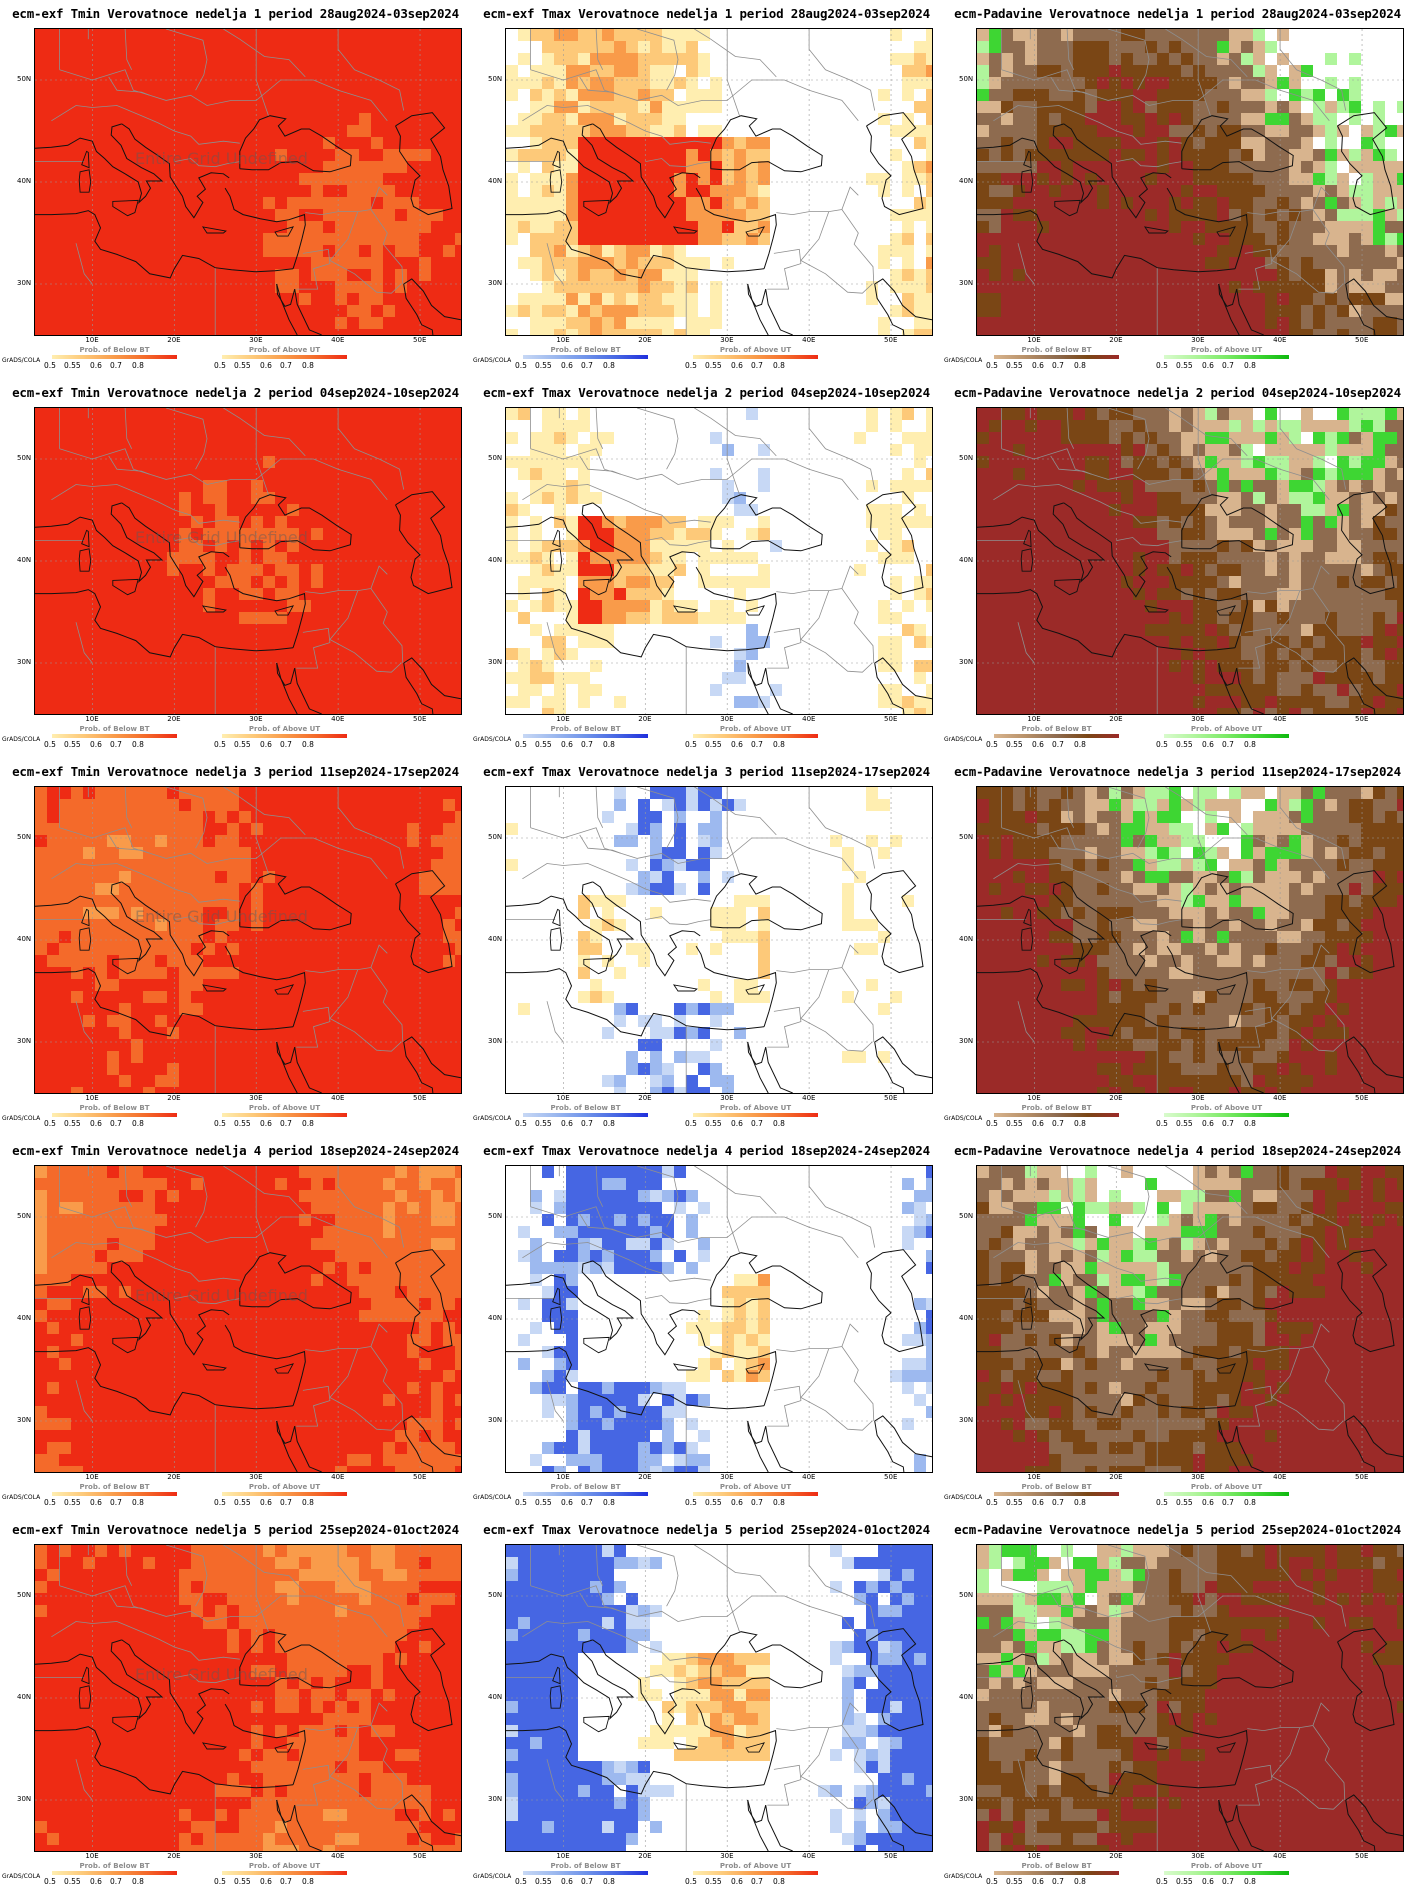  Describe the element at coordinates (99, 542) in the screenshot. I see `coastline` at that location.